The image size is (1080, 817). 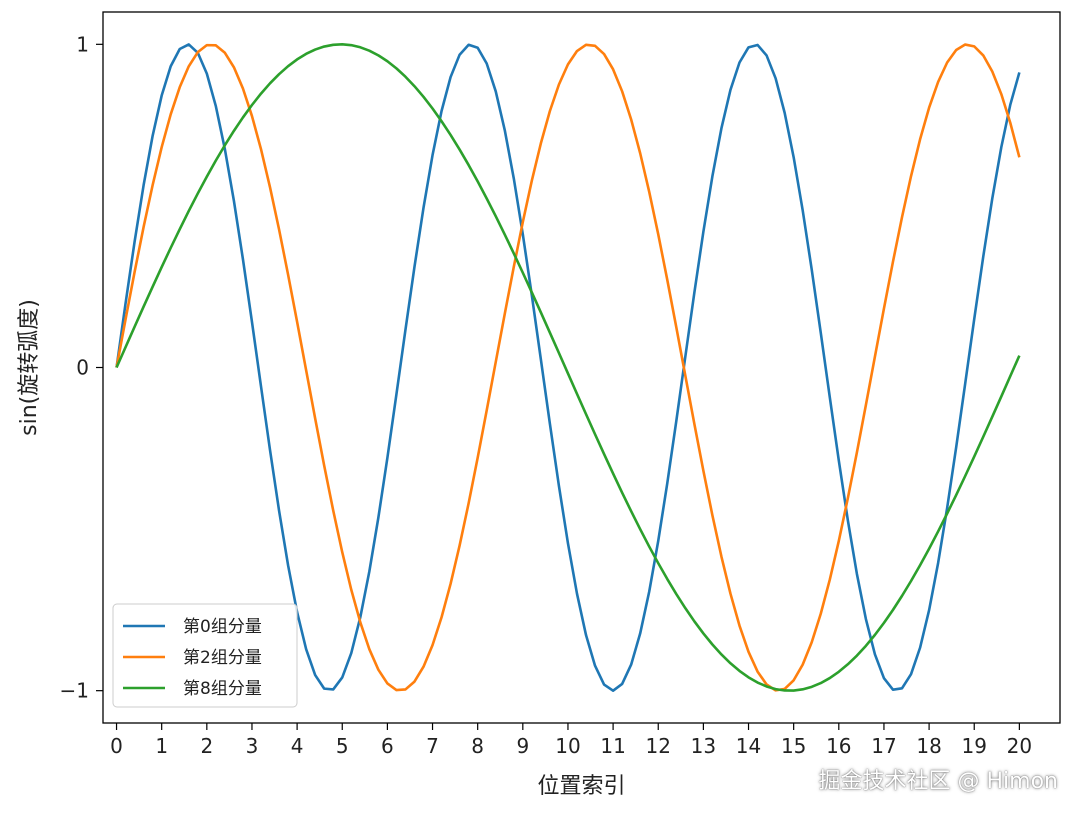 I want to click on legend-label: 第2组分量, so click(x=222, y=658).